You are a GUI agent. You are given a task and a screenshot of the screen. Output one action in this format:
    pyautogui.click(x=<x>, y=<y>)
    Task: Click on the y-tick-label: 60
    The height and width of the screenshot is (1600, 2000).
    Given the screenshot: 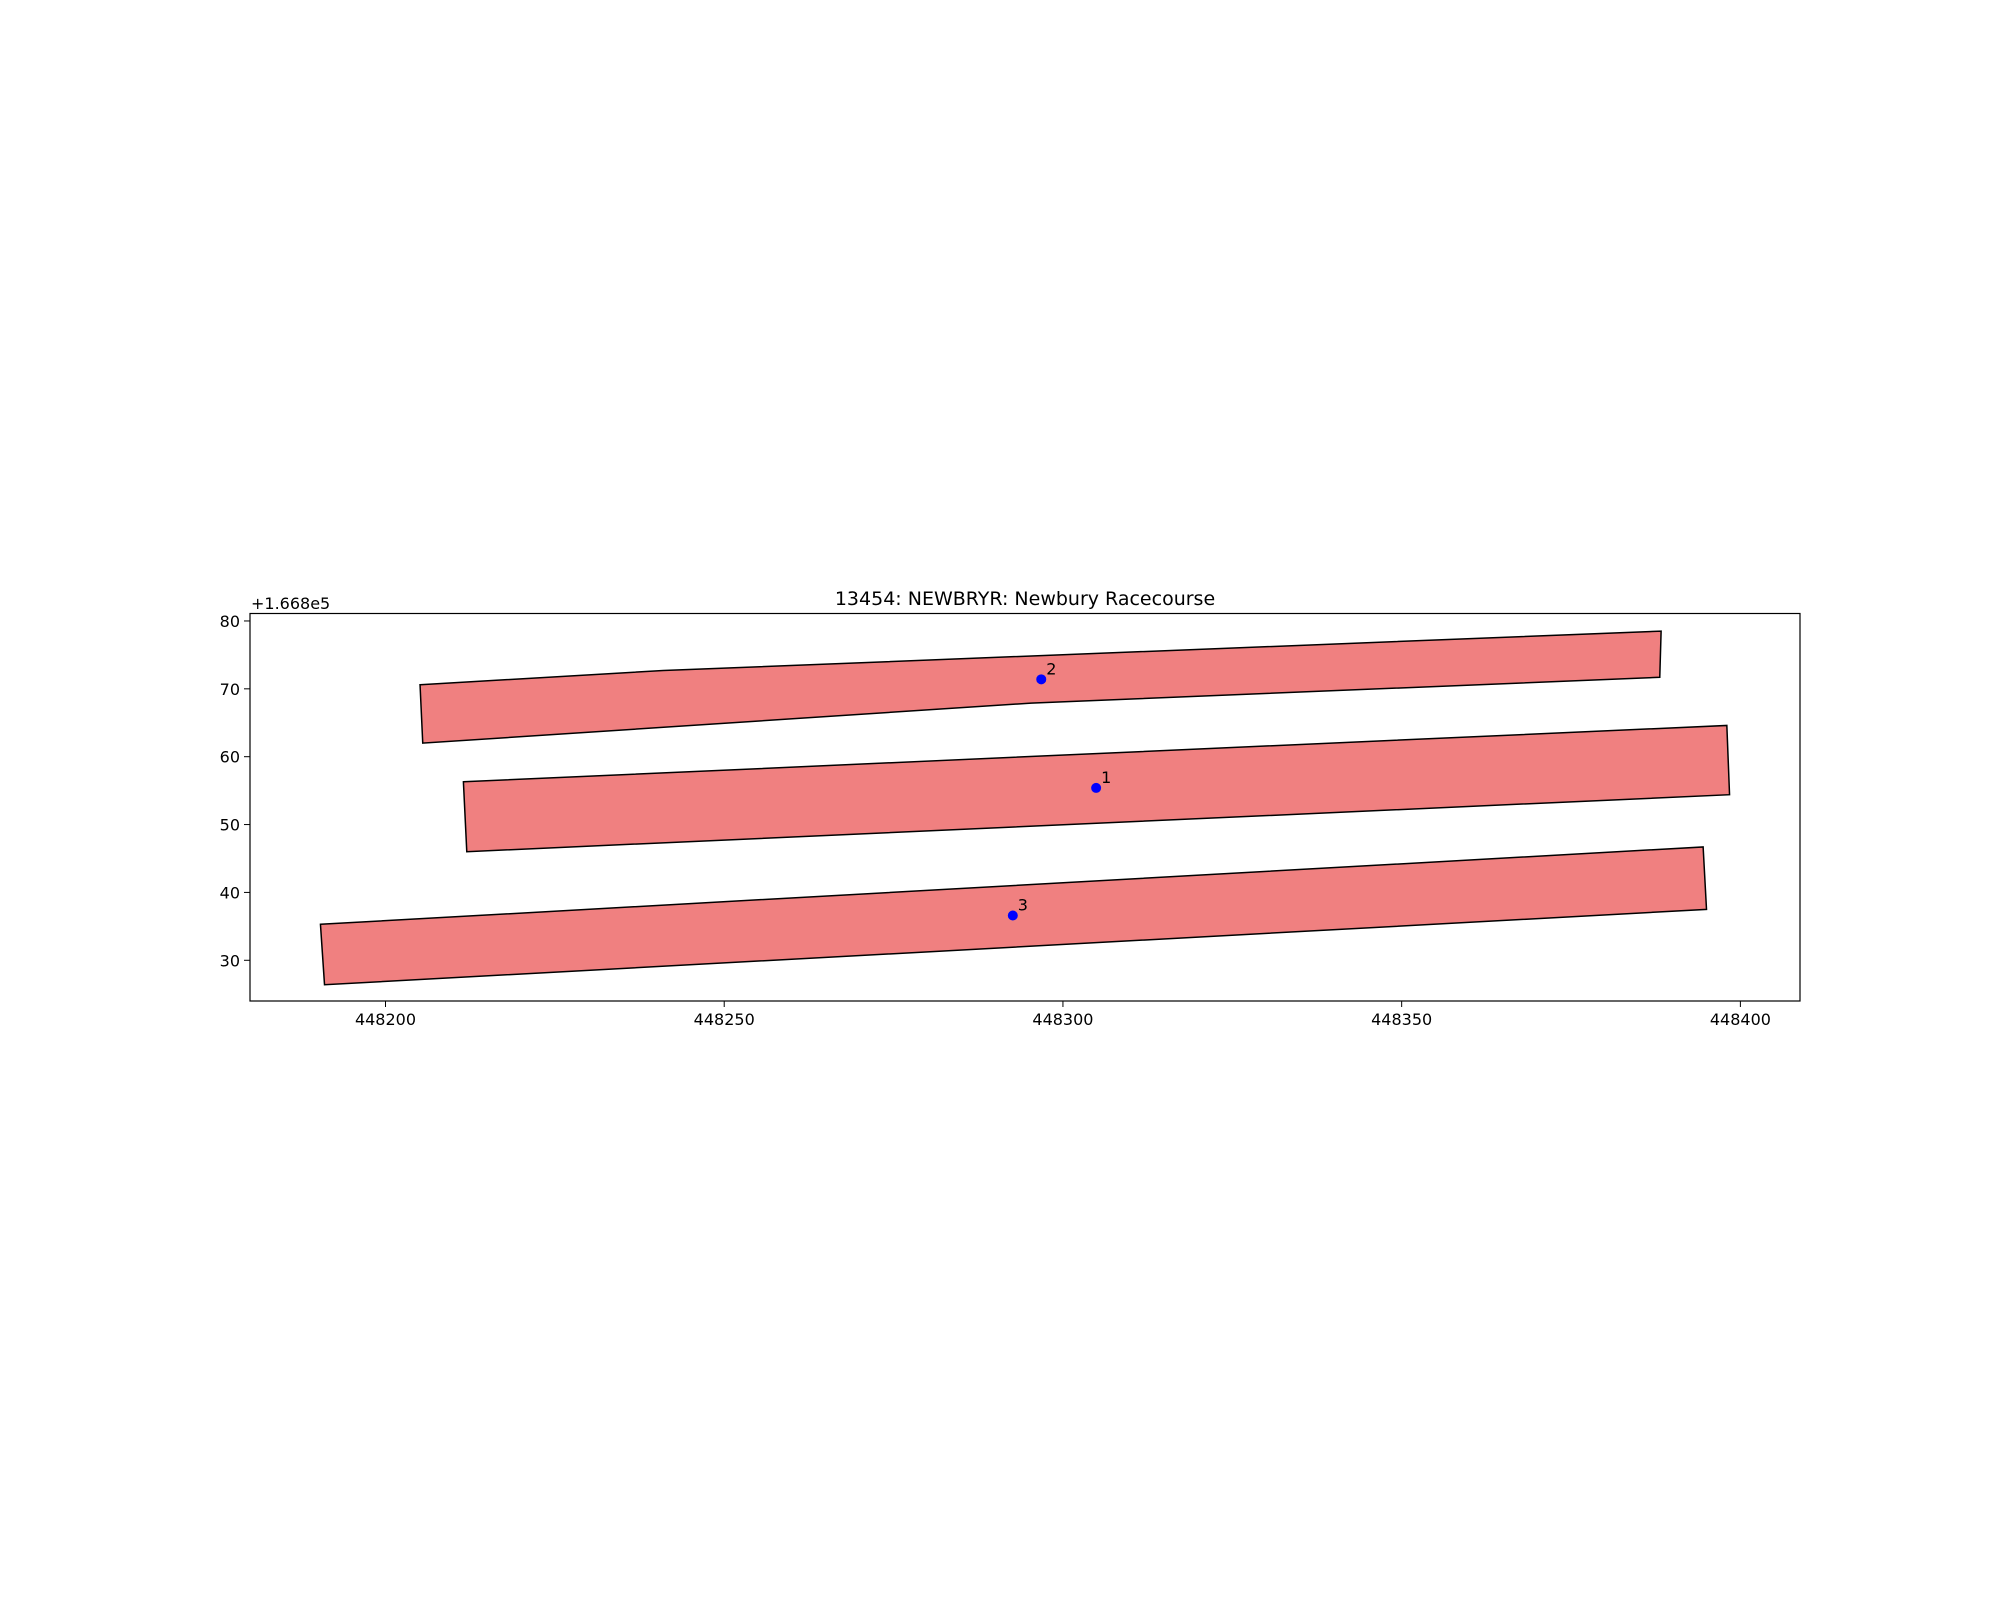 What is the action you would take?
    pyautogui.click(x=230, y=757)
    